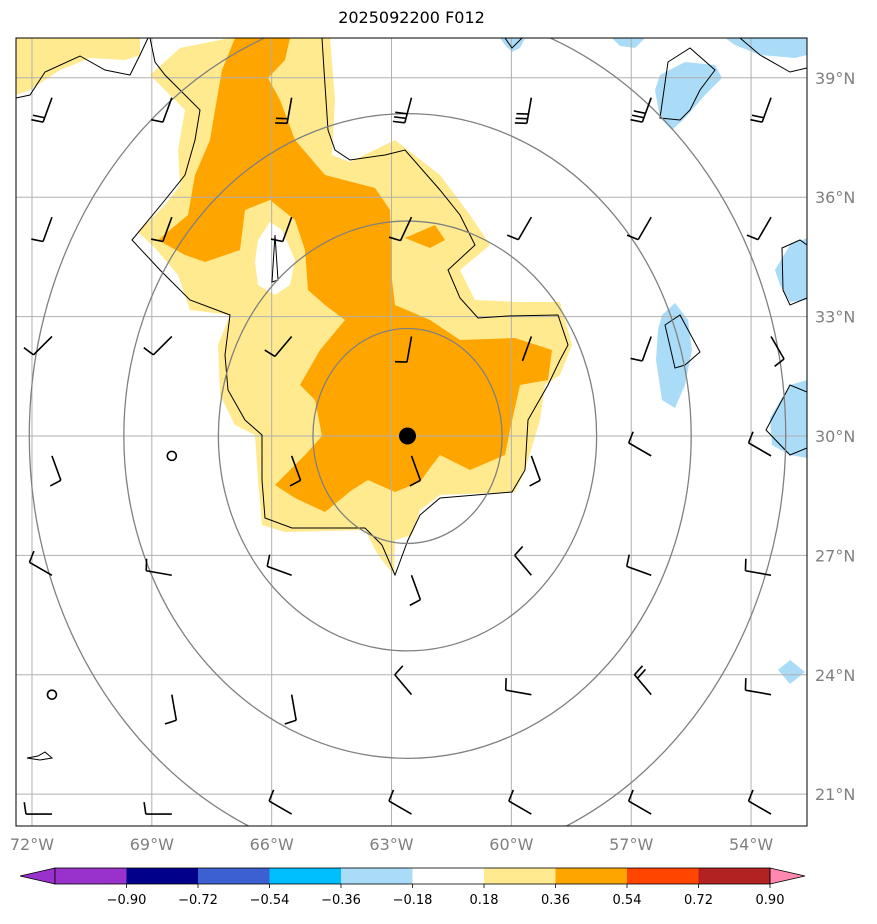 The image size is (877, 924). Describe the element at coordinates (555, 900) in the screenshot. I see `colorbar-tick-label: 0.36` at that location.